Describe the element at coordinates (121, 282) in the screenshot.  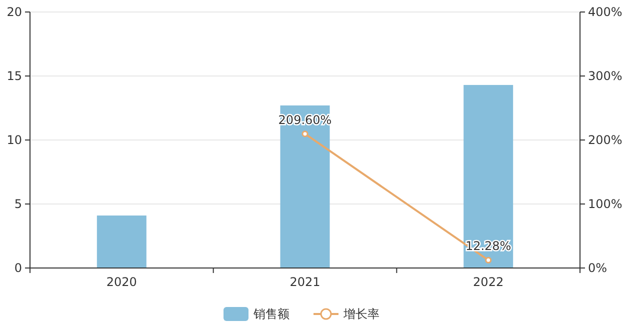
I see `x-tick-label: 2020` at that location.